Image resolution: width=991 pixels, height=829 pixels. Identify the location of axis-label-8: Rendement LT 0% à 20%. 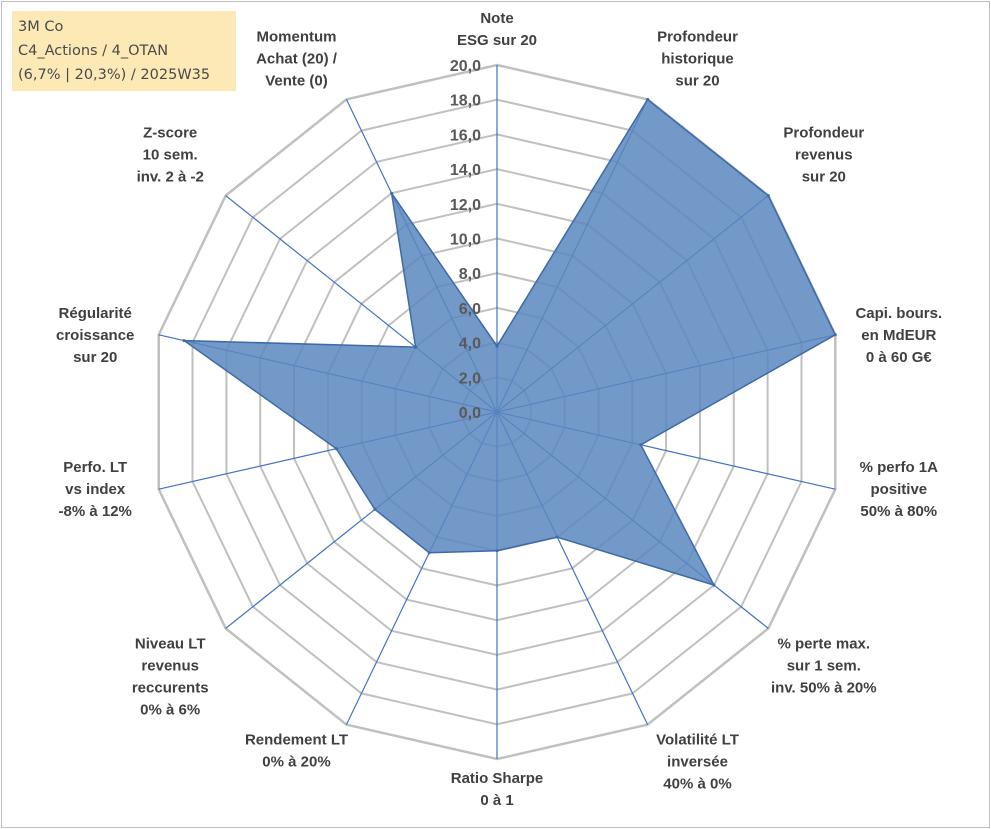
(296, 751).